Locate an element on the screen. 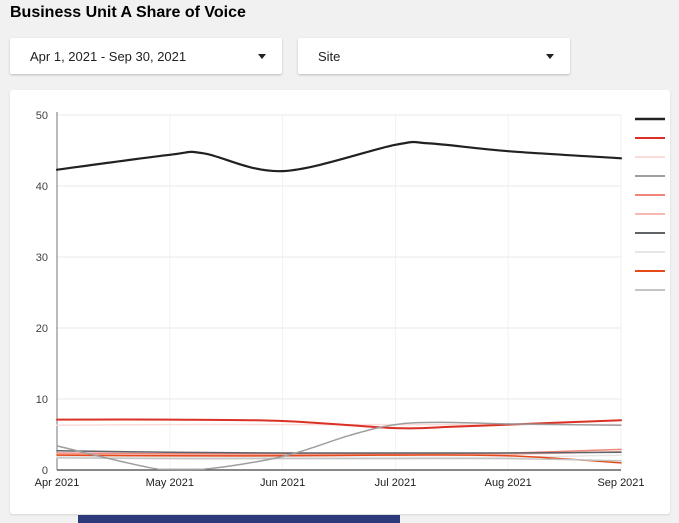  date-range-label: Apr 1, 2021 - Sep 30, 2021 is located at coordinates (108, 56).